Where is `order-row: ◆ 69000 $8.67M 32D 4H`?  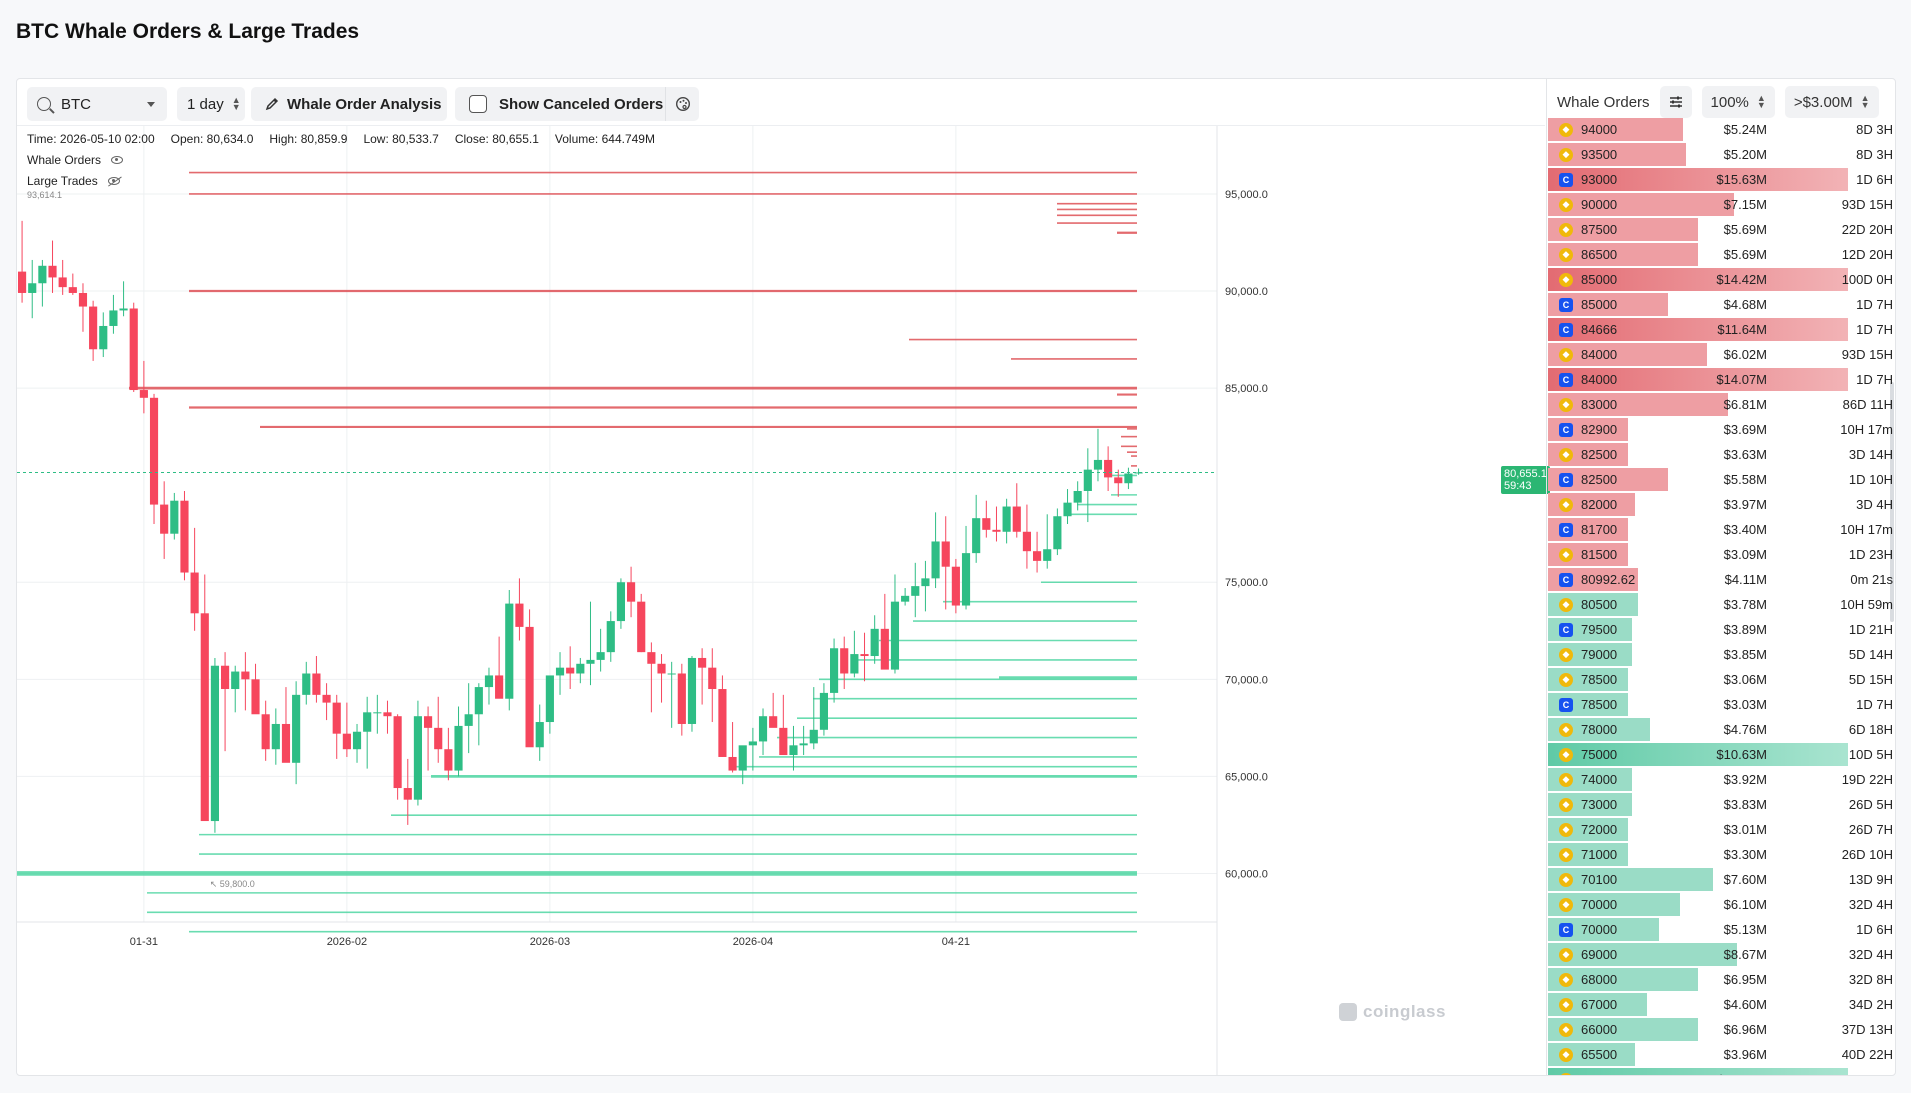
order-row: ◆ 69000 $8.67M 32D 4H is located at coordinates (1721, 954).